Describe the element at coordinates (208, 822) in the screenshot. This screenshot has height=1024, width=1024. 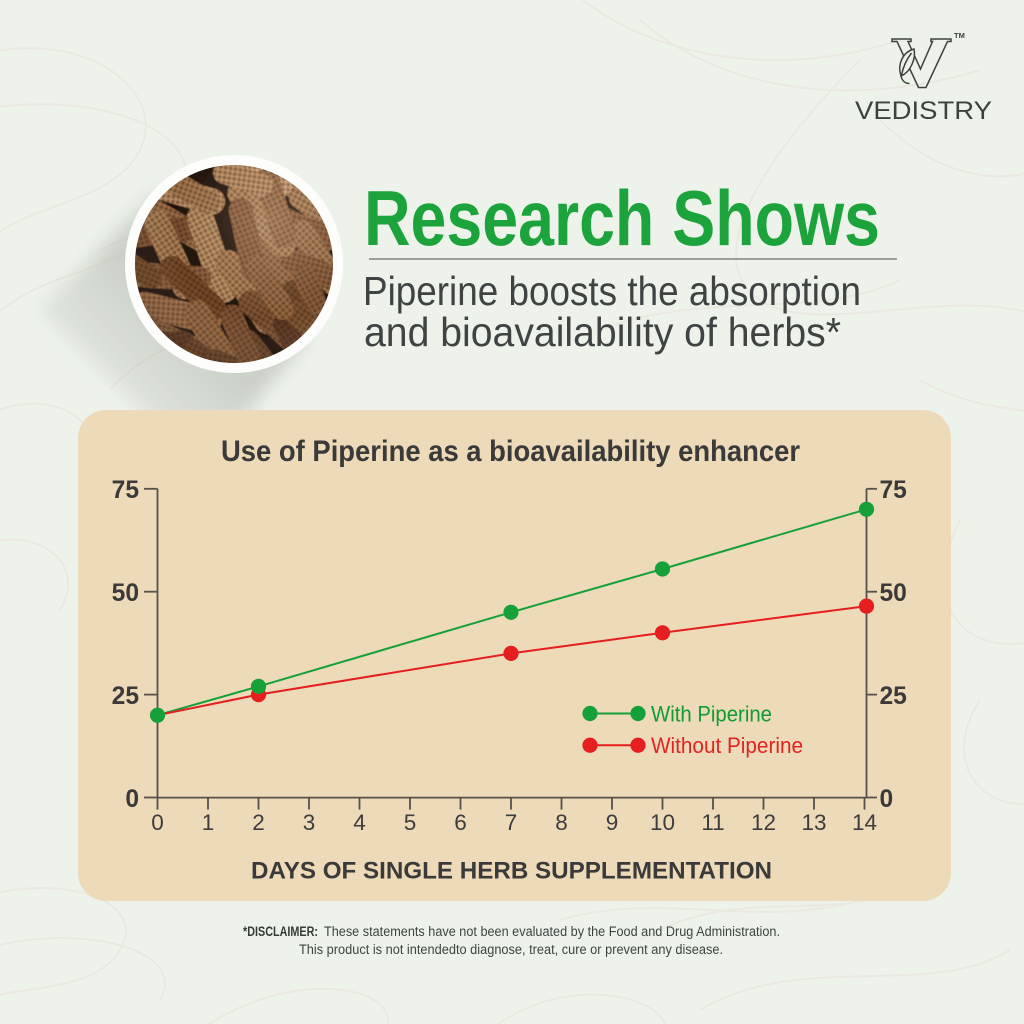
I see `svg-text: 1` at that location.